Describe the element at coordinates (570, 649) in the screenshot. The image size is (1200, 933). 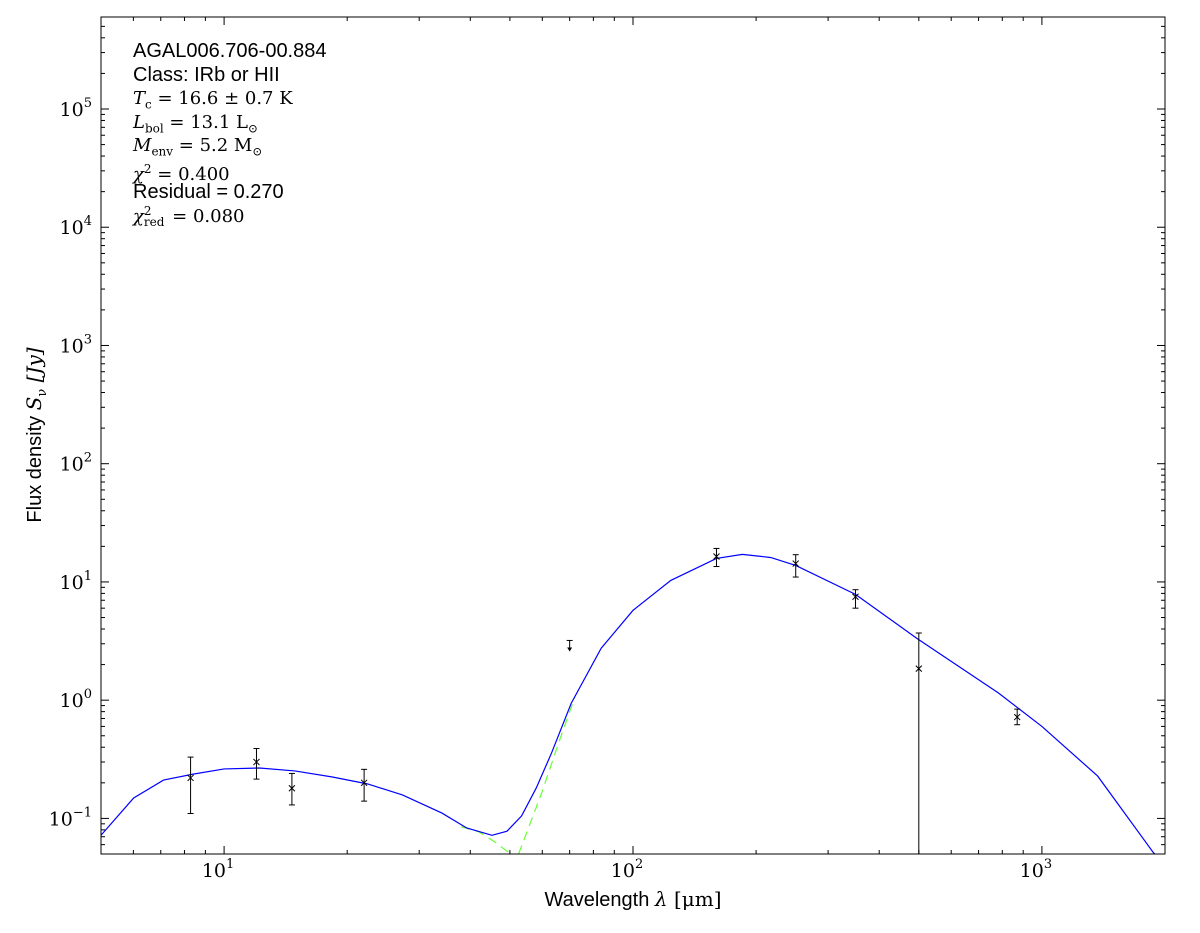
I see `down-arrow-icon` at that location.